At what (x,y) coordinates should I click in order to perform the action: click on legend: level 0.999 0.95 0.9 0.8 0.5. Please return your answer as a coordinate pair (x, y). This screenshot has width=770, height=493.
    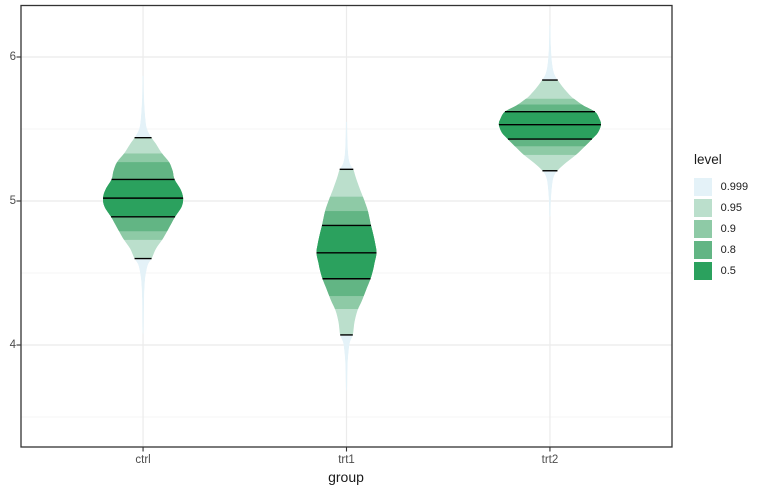
    Looking at the image, I should click on (721, 217).